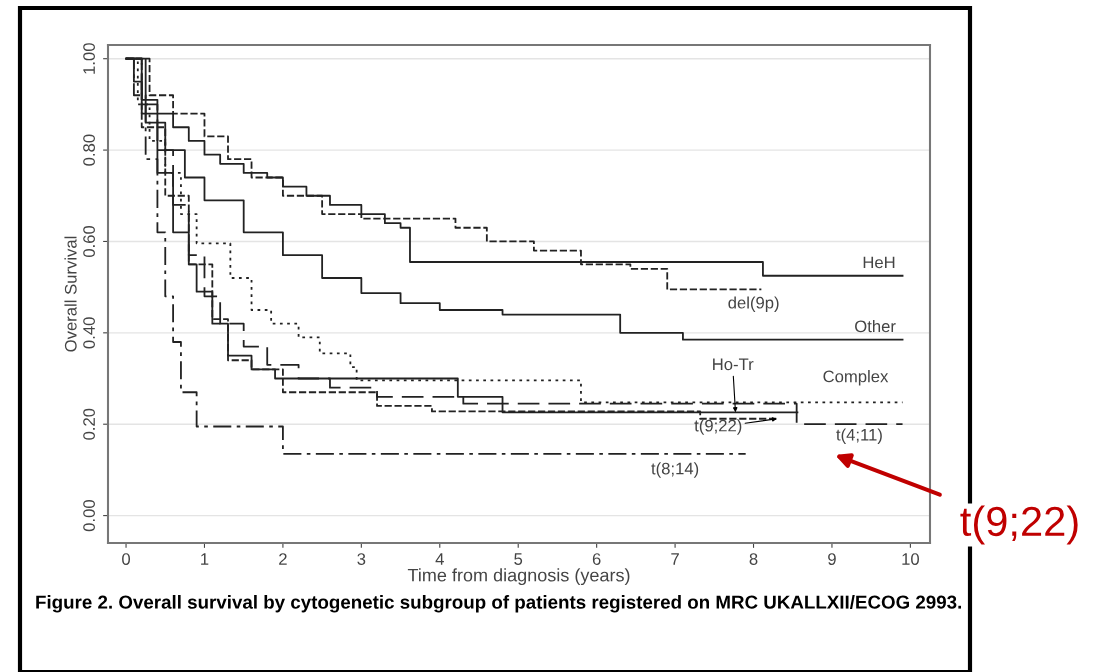 This screenshot has height=672, width=1107. I want to click on y-tick-label: 0.00, so click(89, 516).